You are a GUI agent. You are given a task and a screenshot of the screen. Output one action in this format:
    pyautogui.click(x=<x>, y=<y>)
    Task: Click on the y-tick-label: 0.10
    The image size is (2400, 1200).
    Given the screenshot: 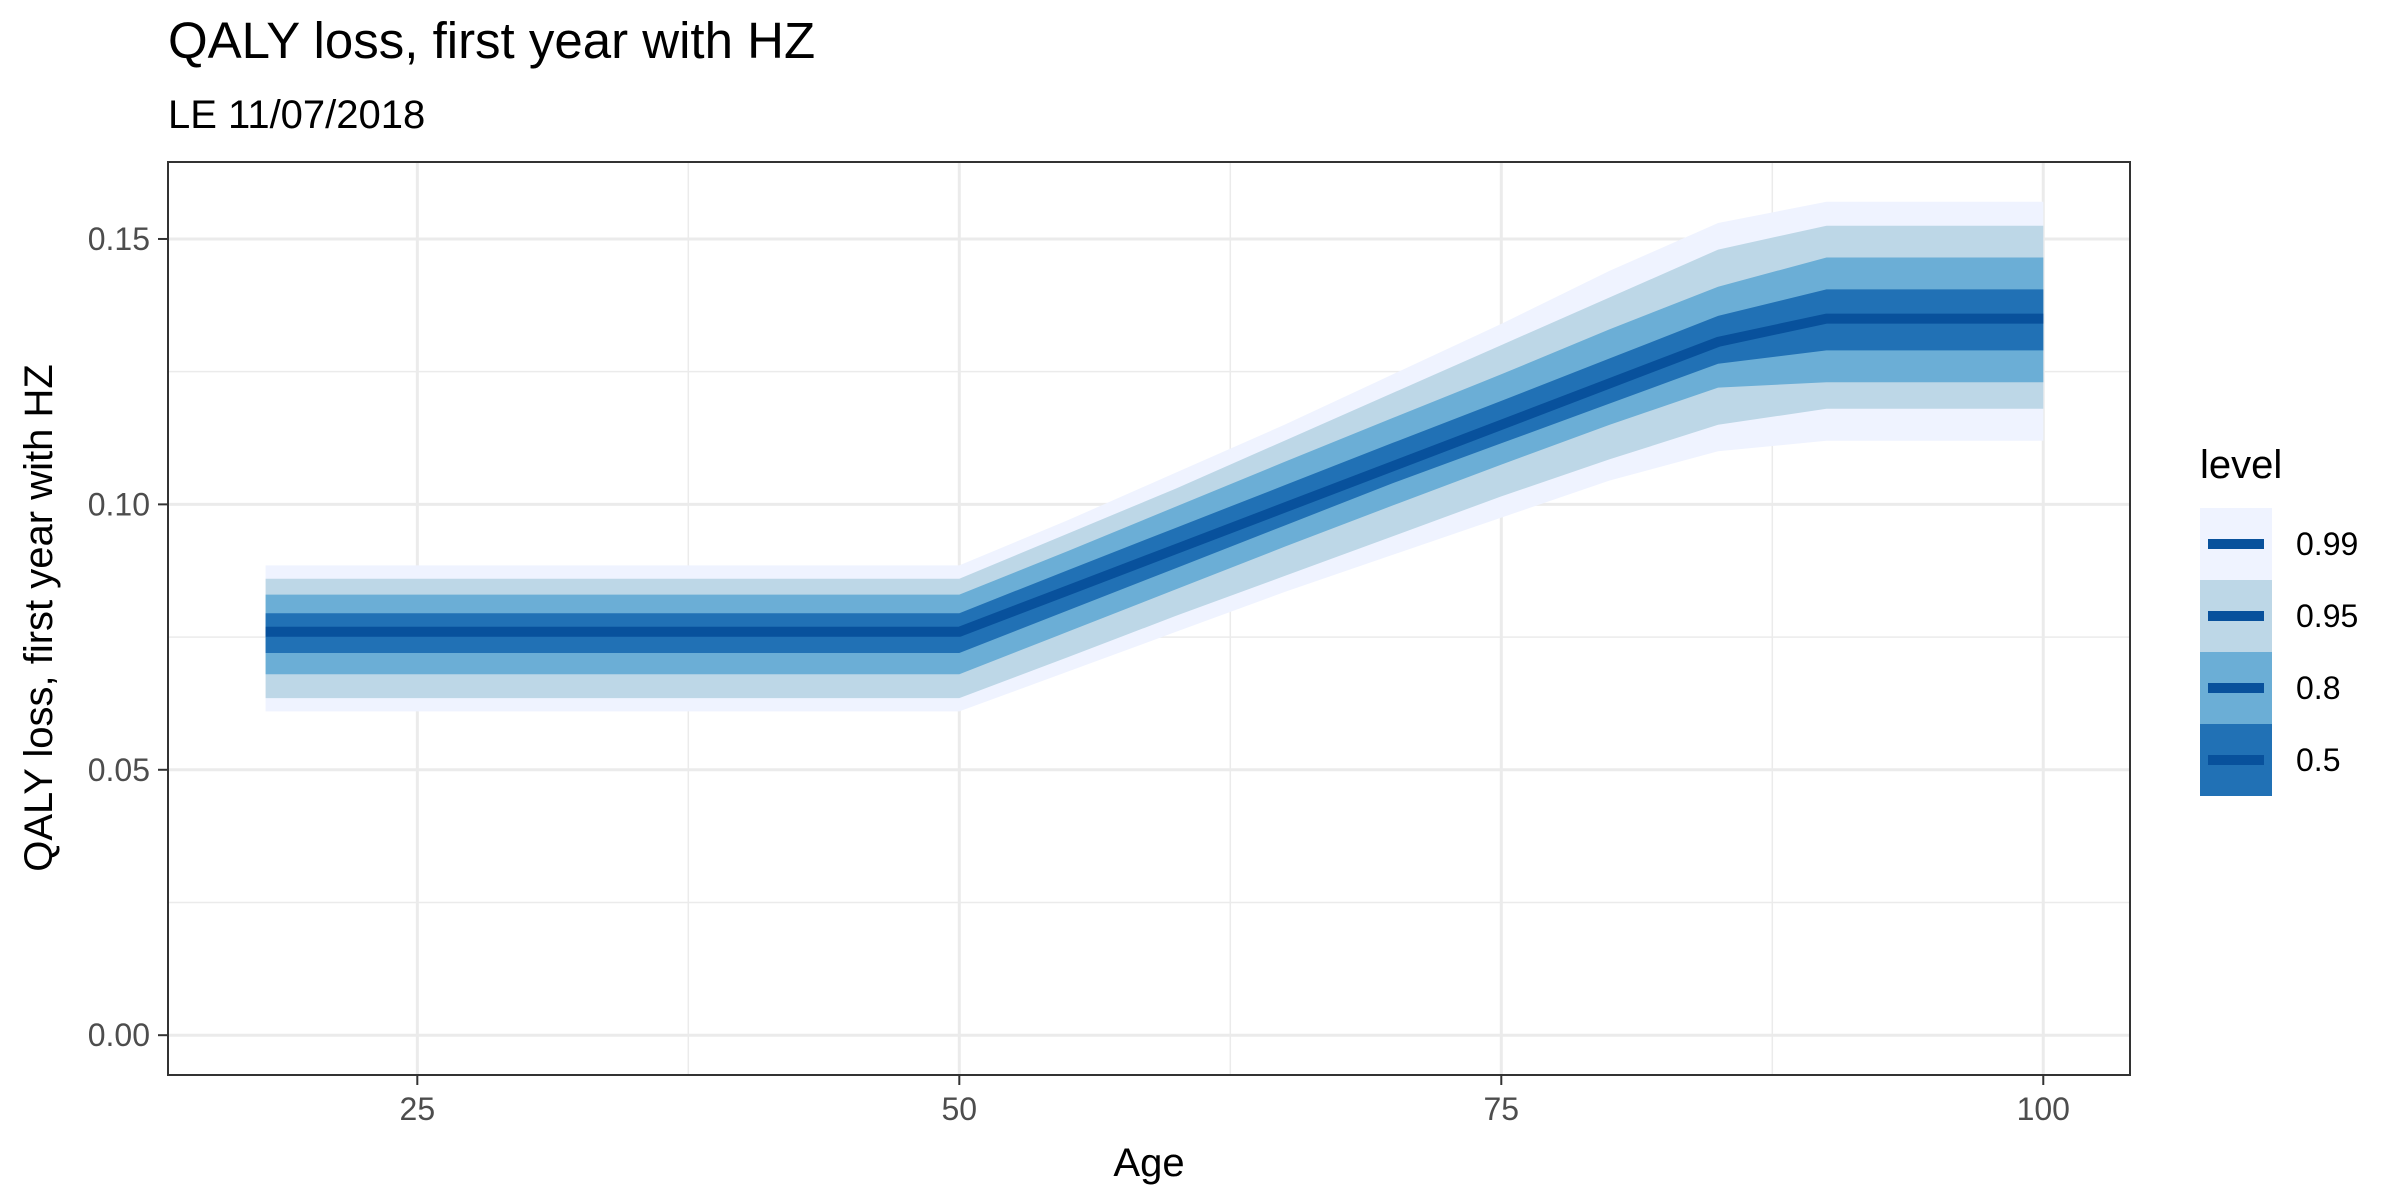 What is the action you would take?
    pyautogui.click(x=119, y=504)
    